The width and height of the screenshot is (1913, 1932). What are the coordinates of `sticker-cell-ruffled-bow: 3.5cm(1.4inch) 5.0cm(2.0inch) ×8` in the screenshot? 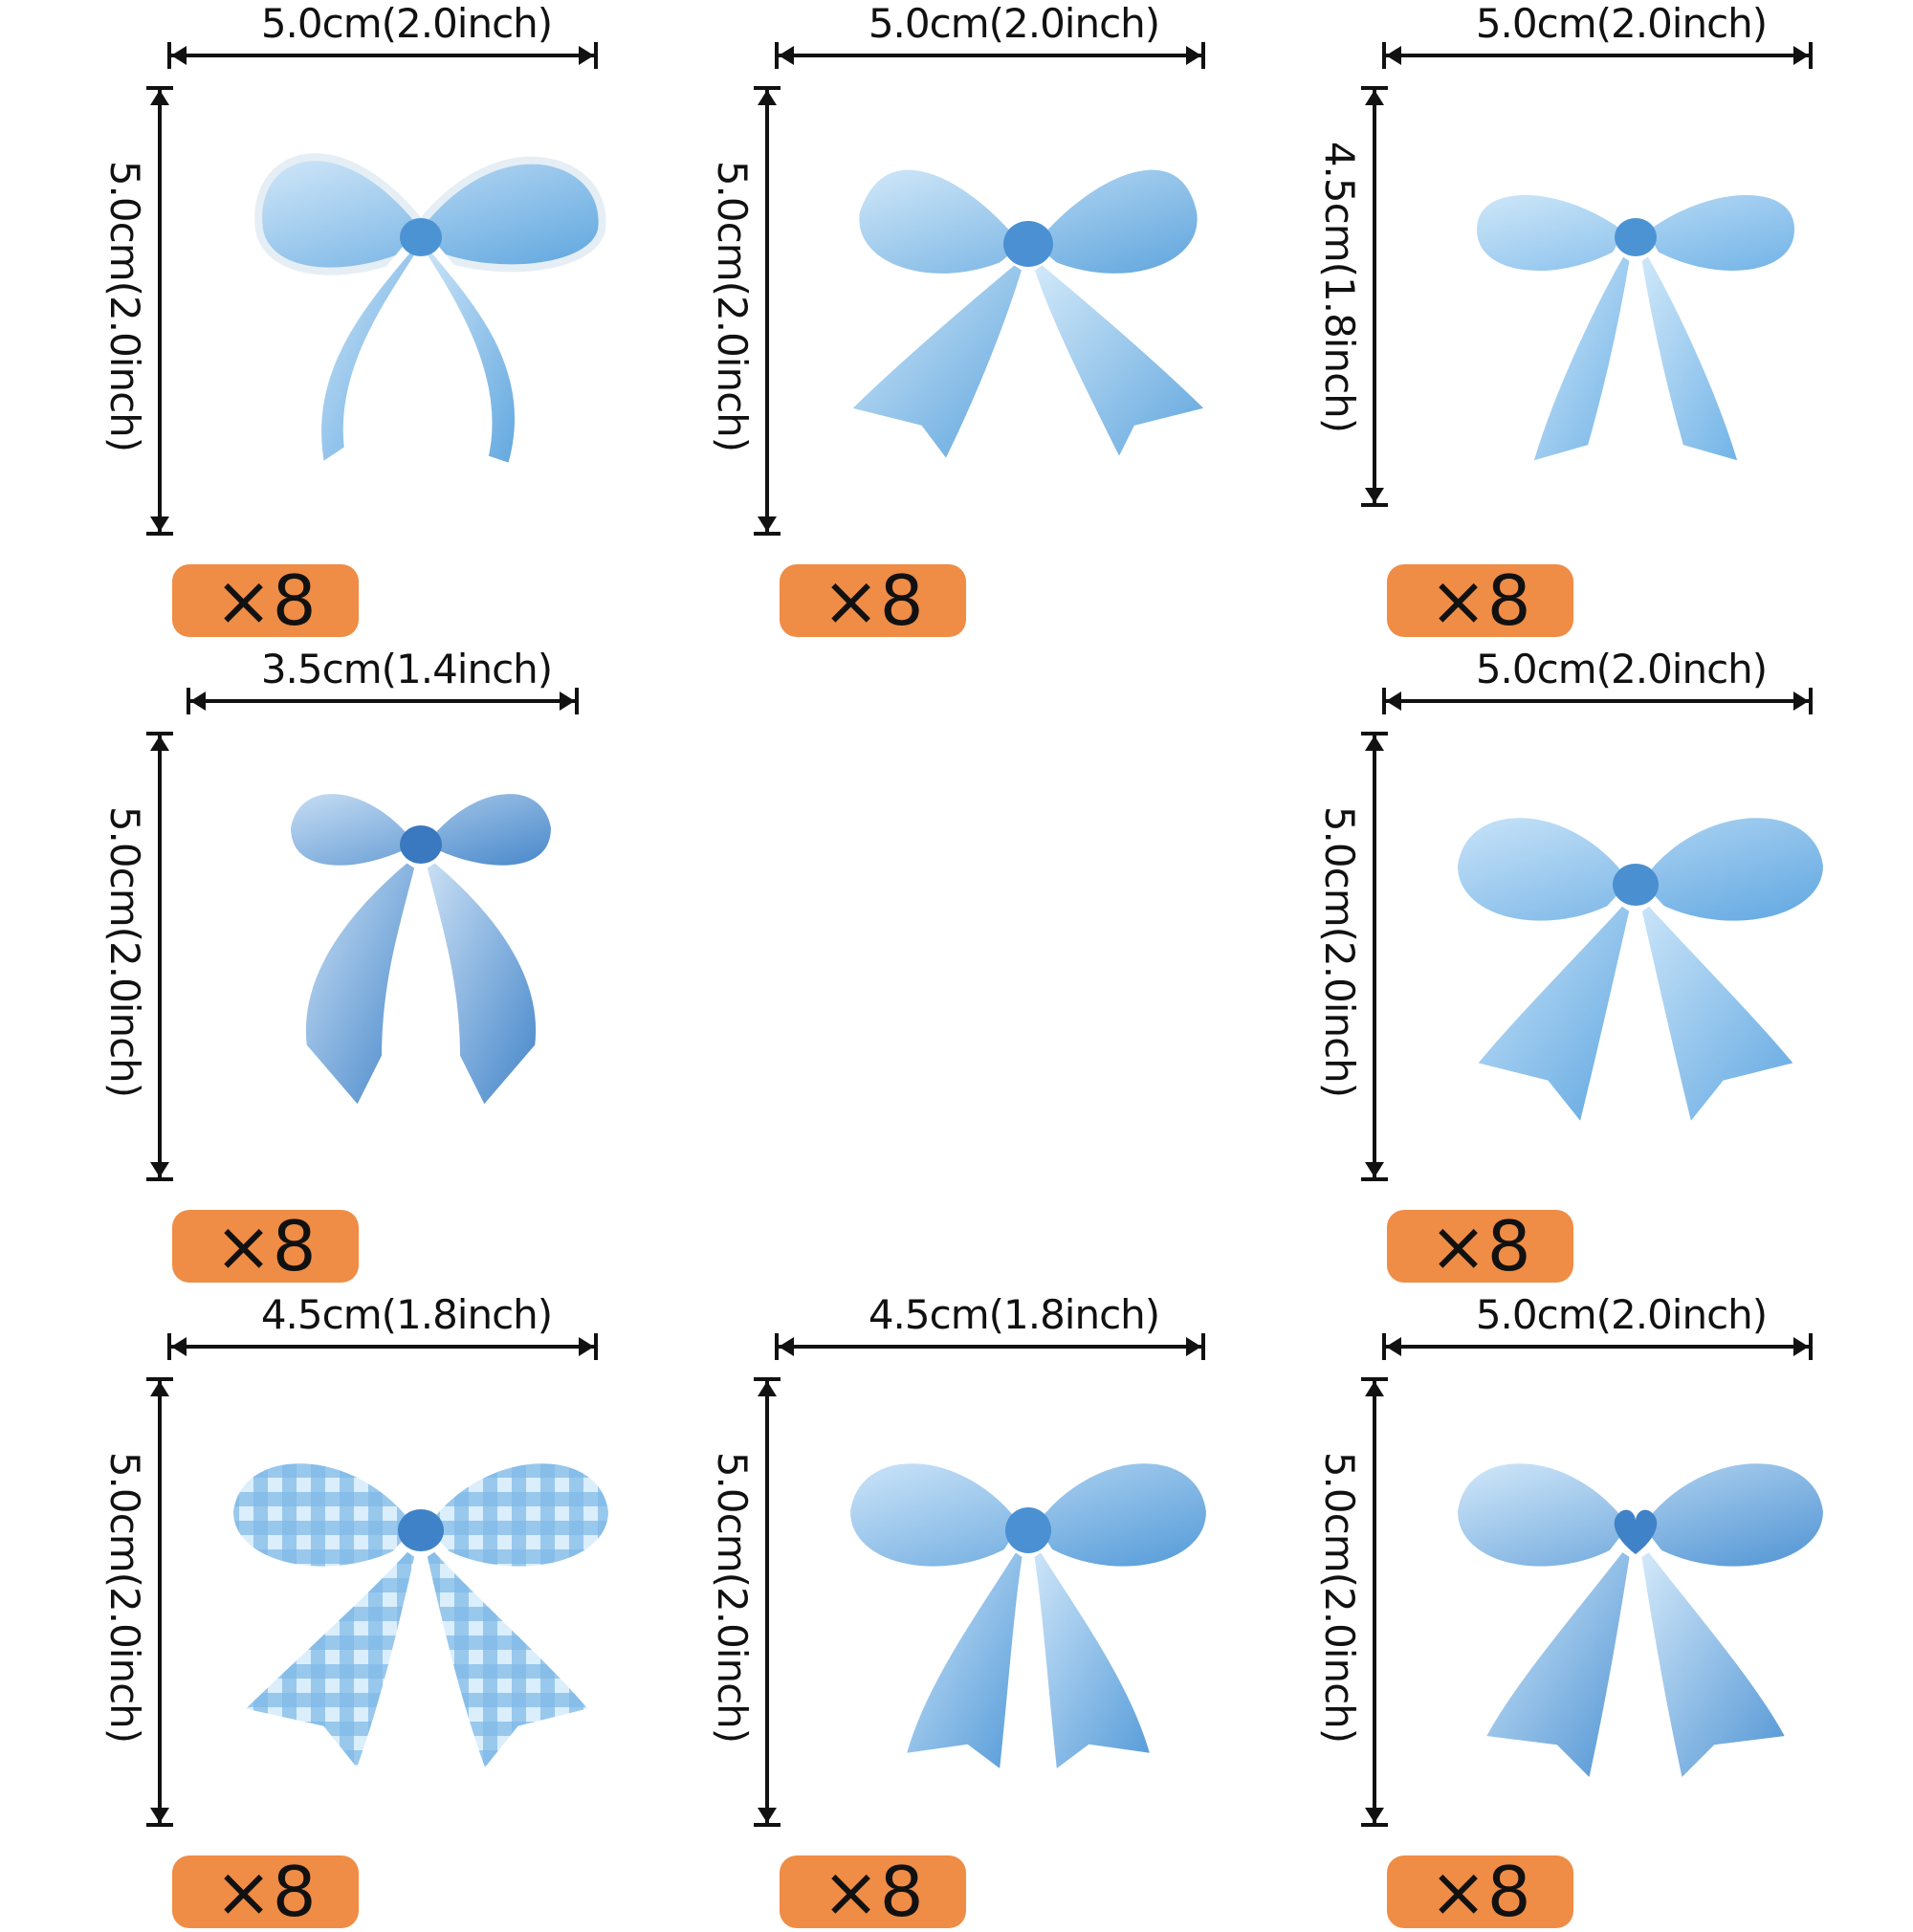 It's located at (402, 966).